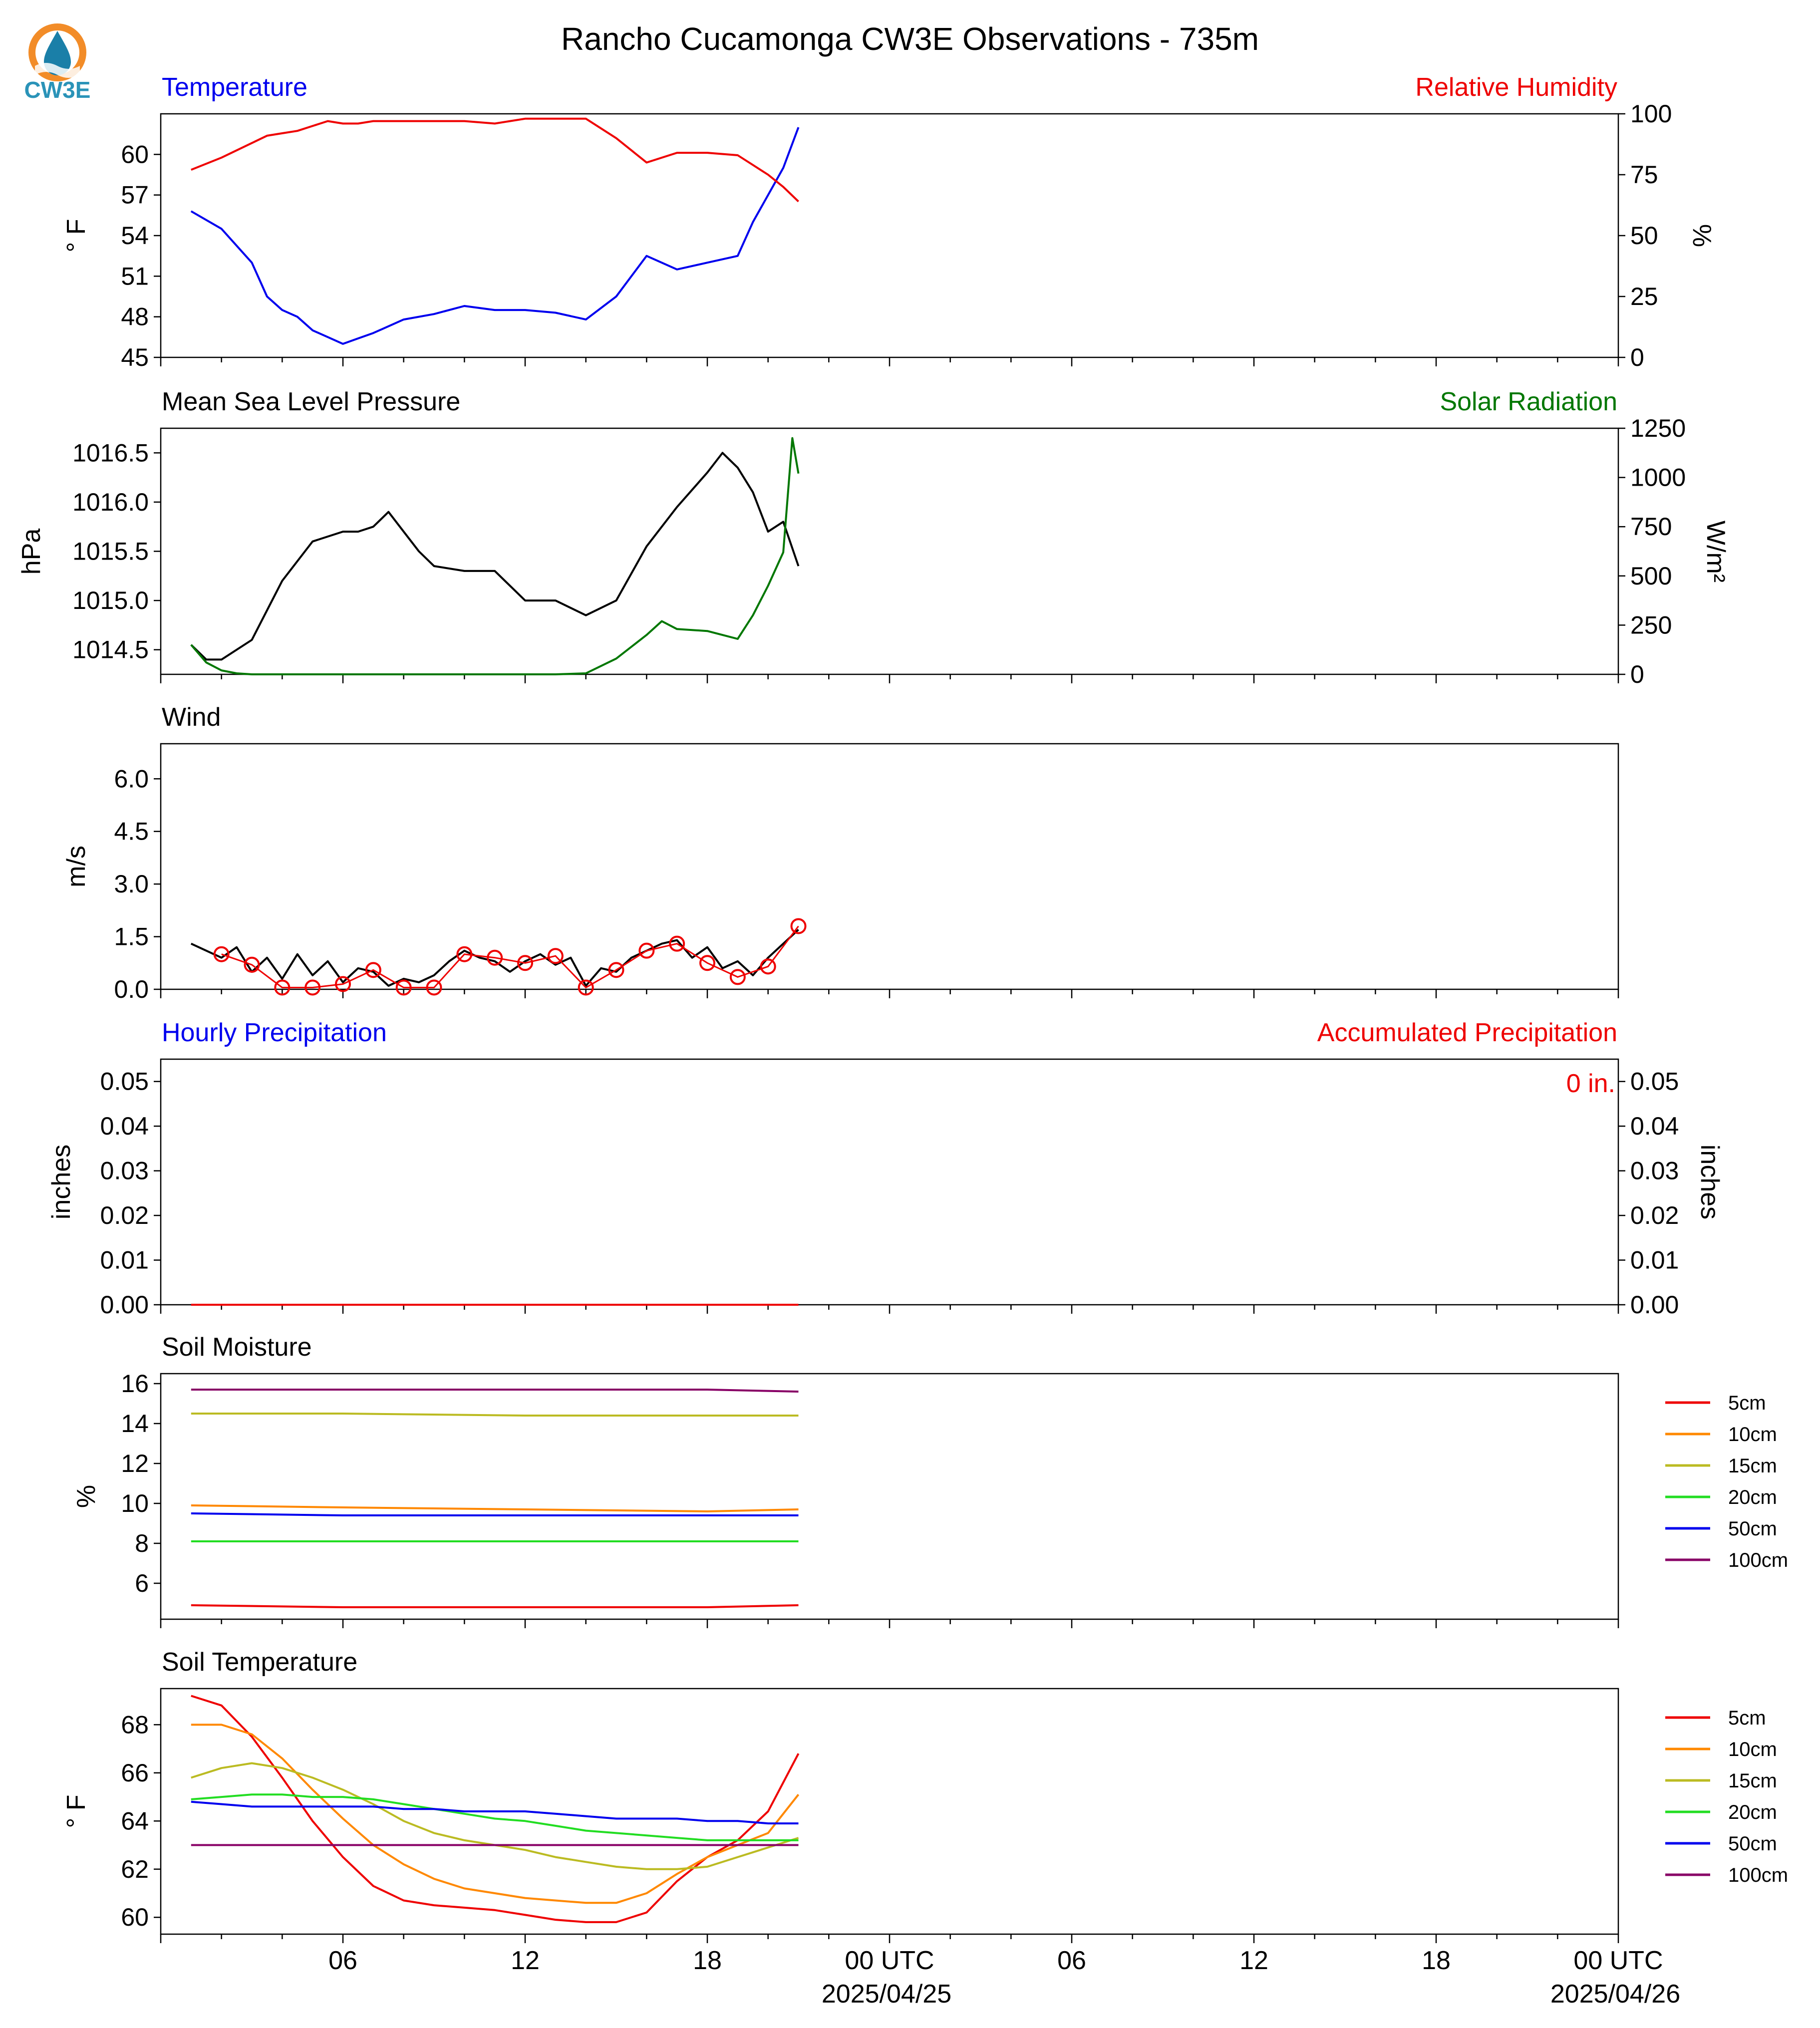  I want to click on x-tick-label: 18, so click(1436, 1960).